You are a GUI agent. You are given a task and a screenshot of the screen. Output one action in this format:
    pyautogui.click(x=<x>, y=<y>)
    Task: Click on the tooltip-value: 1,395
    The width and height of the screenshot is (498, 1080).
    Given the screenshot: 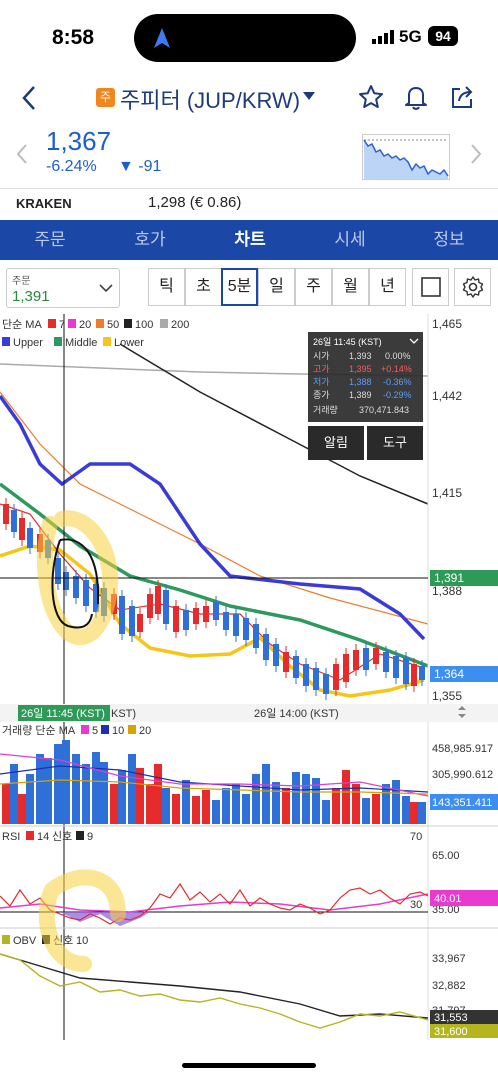 What is the action you would take?
    pyautogui.click(x=360, y=369)
    